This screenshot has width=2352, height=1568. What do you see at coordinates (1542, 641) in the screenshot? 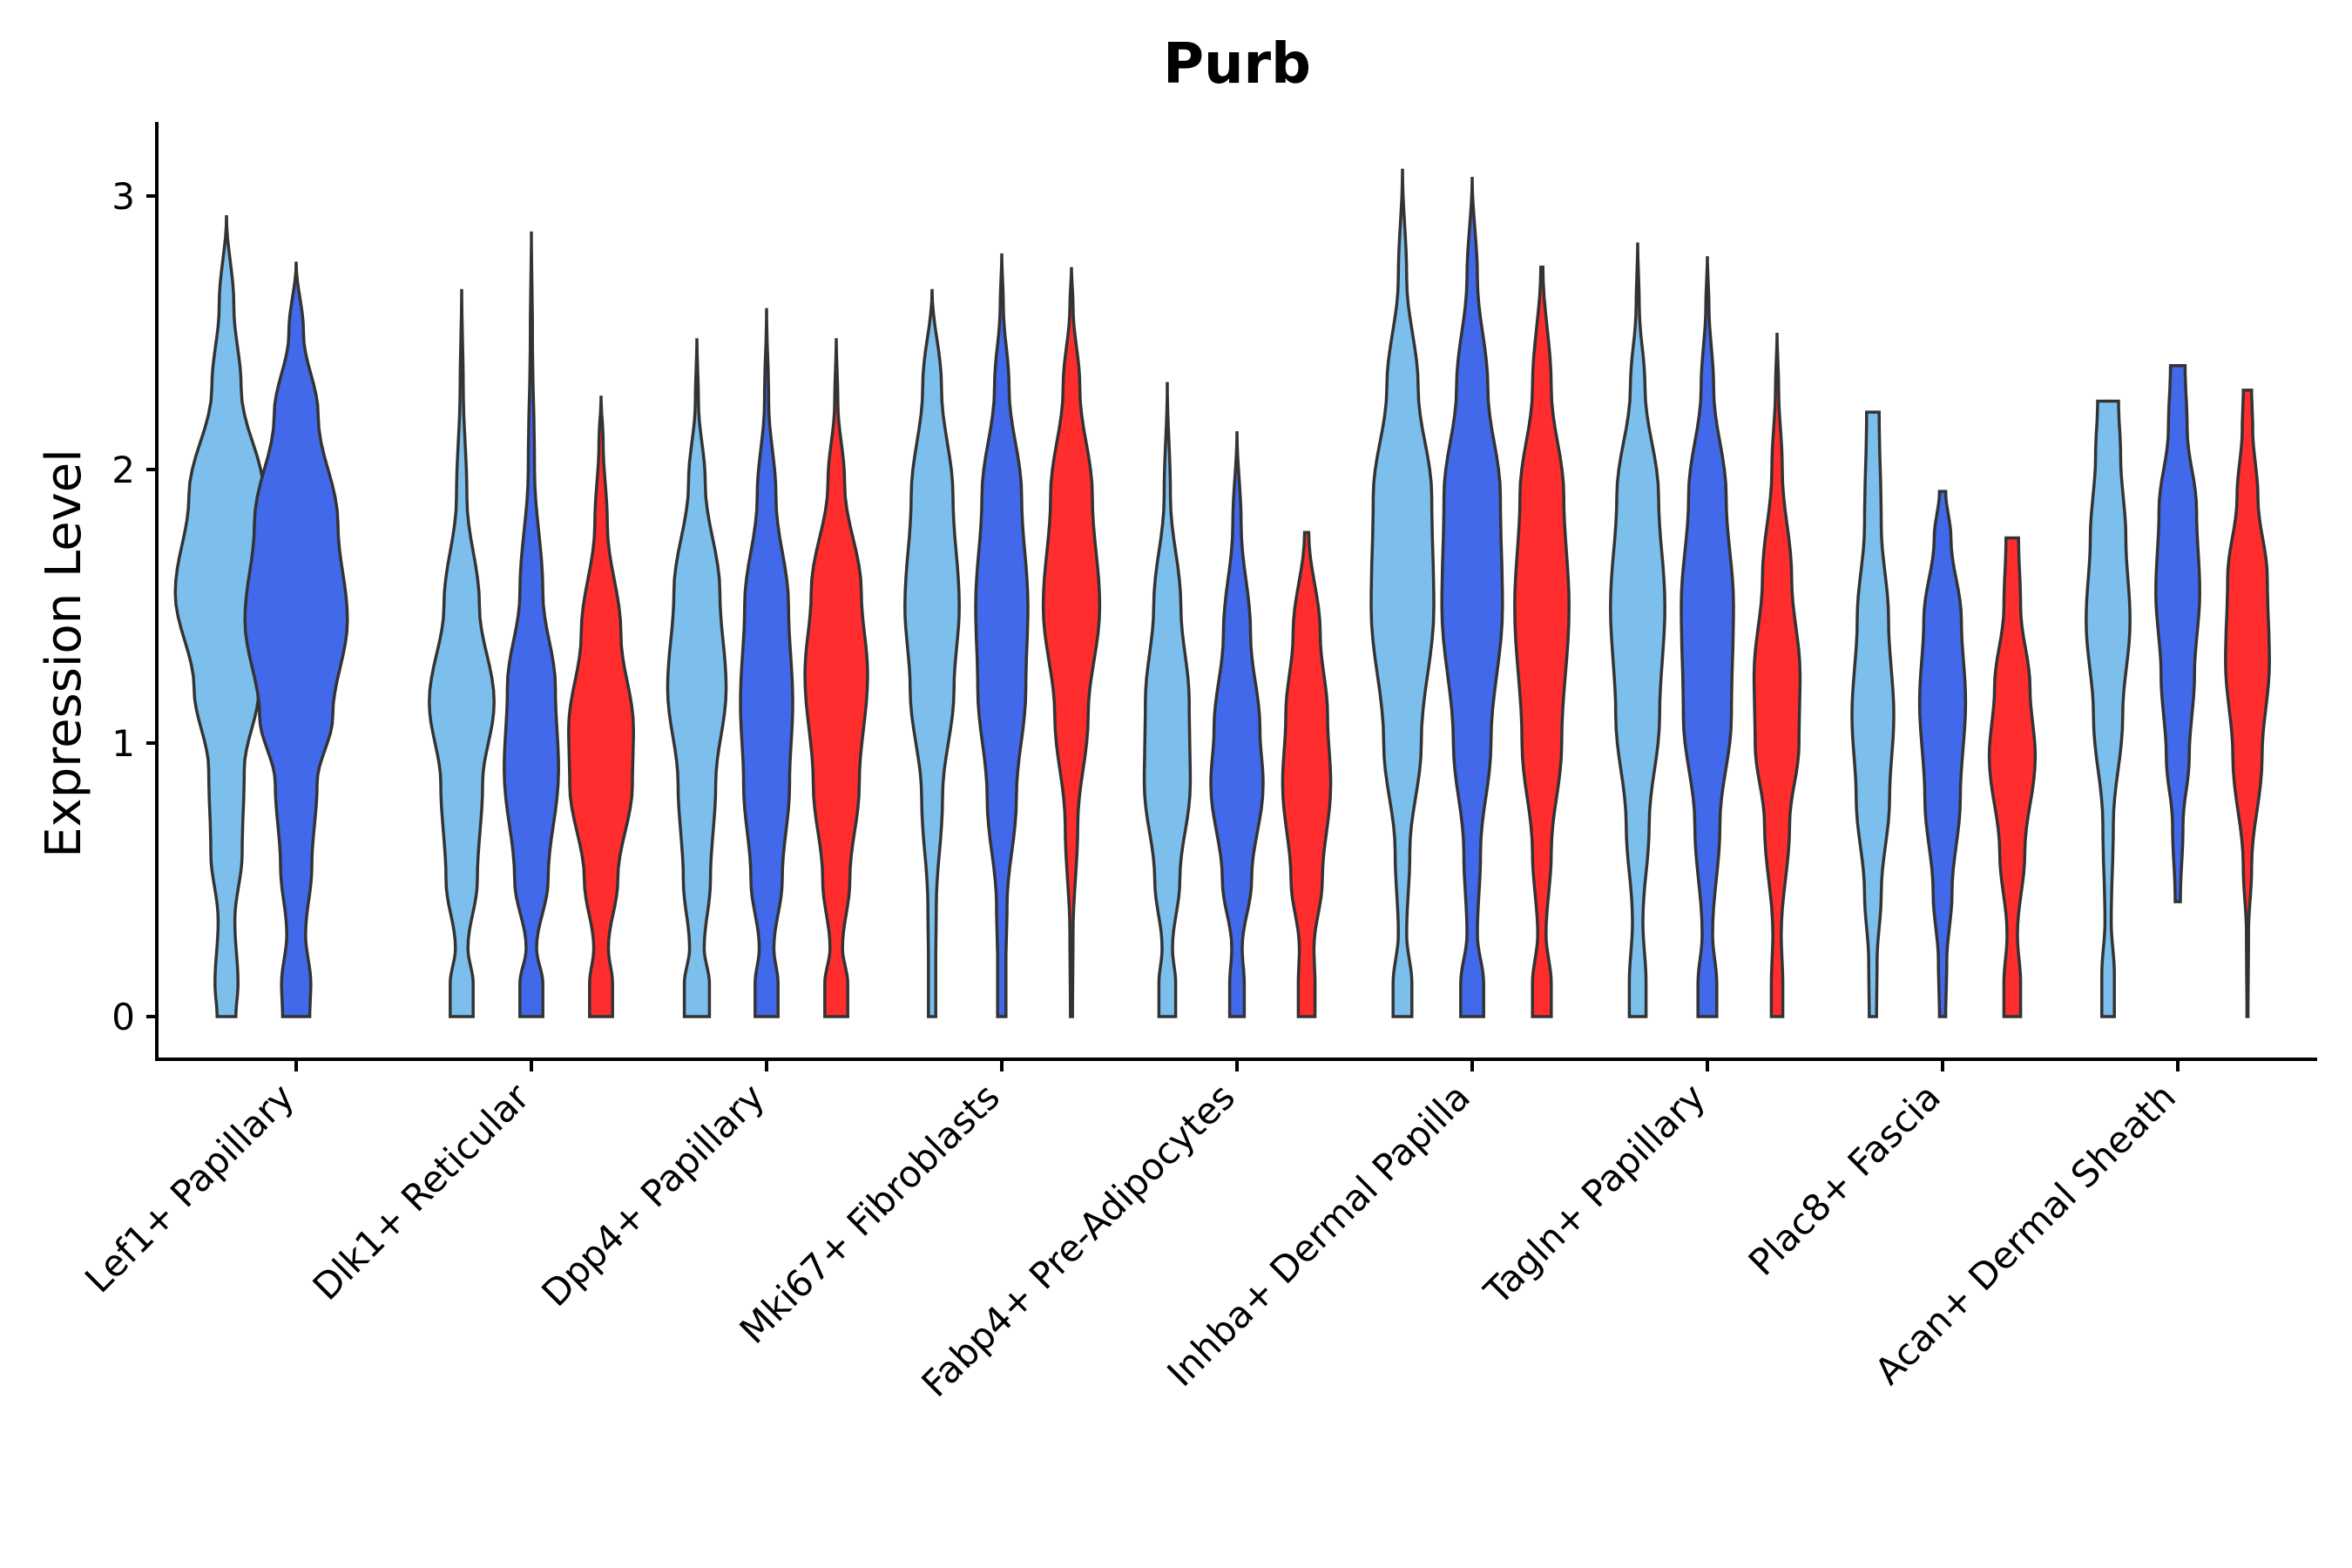
I see `violin-inhba-dermal-papilla-g3` at bounding box center [1542, 641].